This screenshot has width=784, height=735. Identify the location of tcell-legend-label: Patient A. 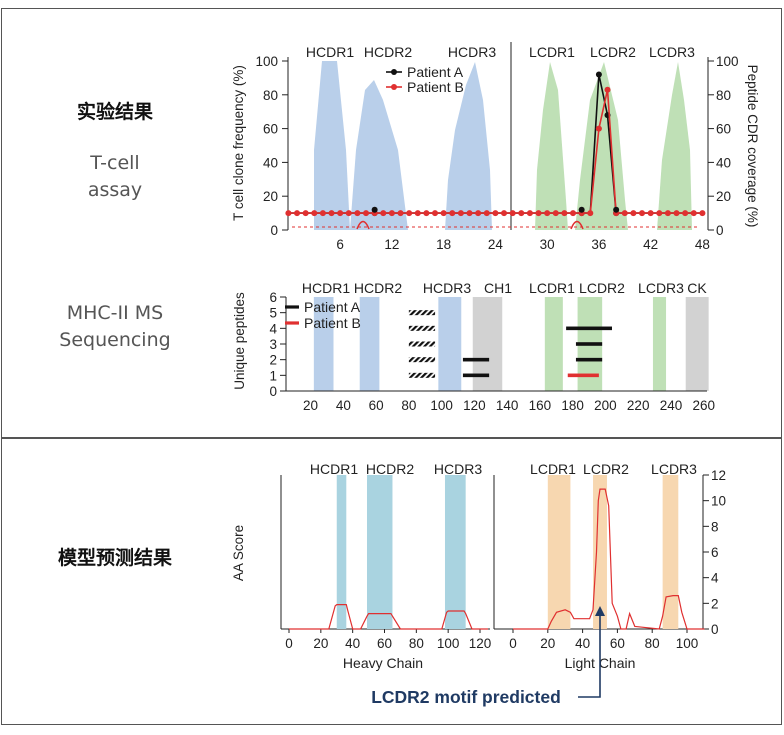
(435, 72).